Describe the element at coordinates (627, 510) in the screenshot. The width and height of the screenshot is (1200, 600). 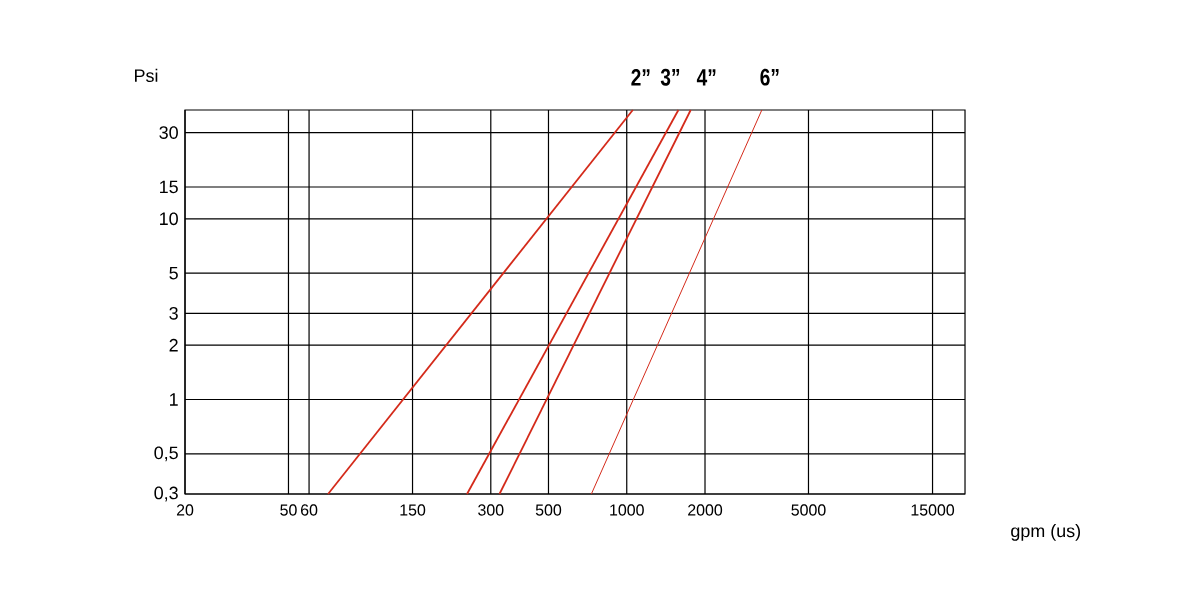
I see `x-tick-label: 1000` at that location.